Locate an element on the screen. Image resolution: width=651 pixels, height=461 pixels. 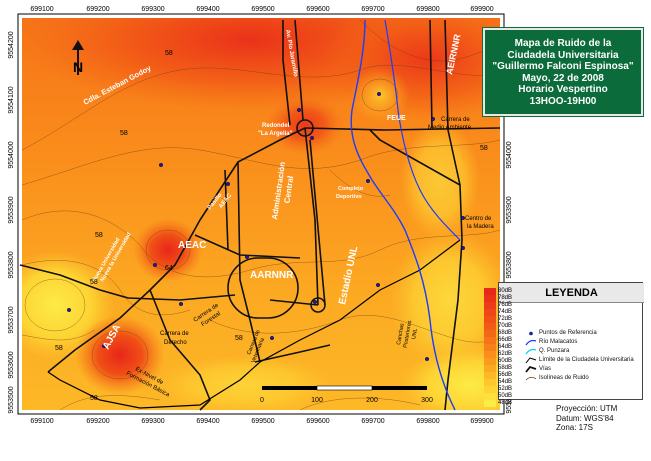
scale-tick: 0 is located at coordinates (262, 400).